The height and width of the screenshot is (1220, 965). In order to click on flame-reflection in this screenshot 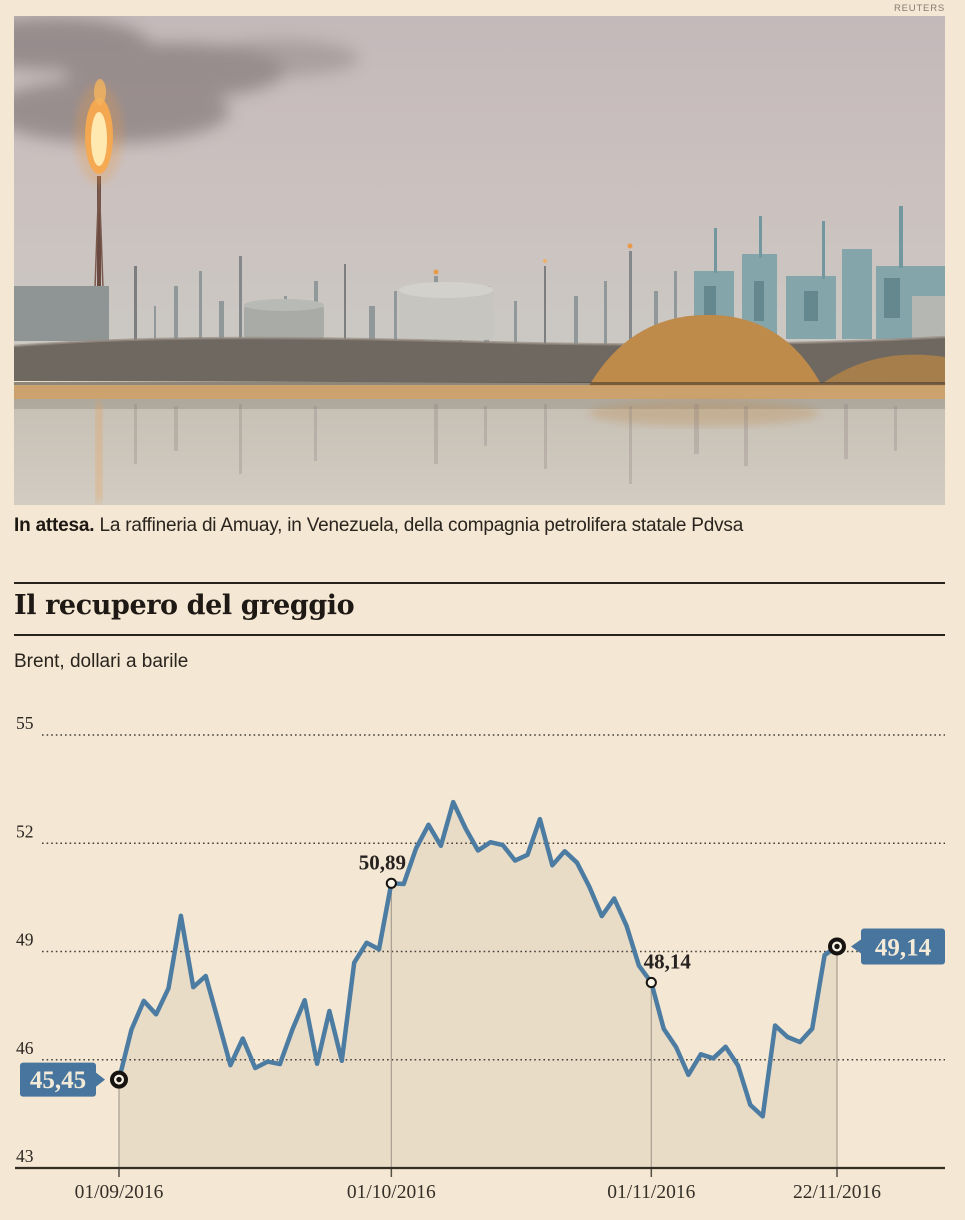, I will do `click(99, 452)`.